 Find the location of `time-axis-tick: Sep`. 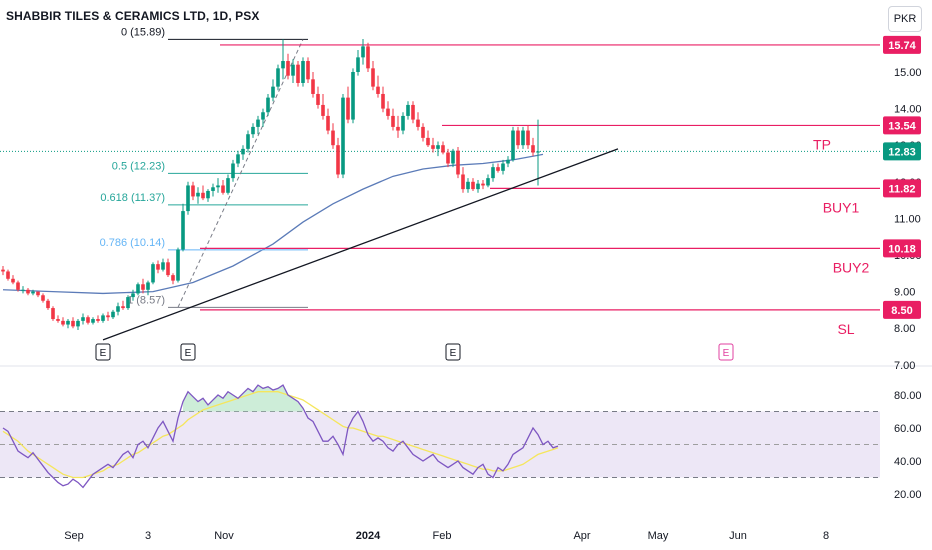

time-axis-tick: Sep is located at coordinates (74, 536).